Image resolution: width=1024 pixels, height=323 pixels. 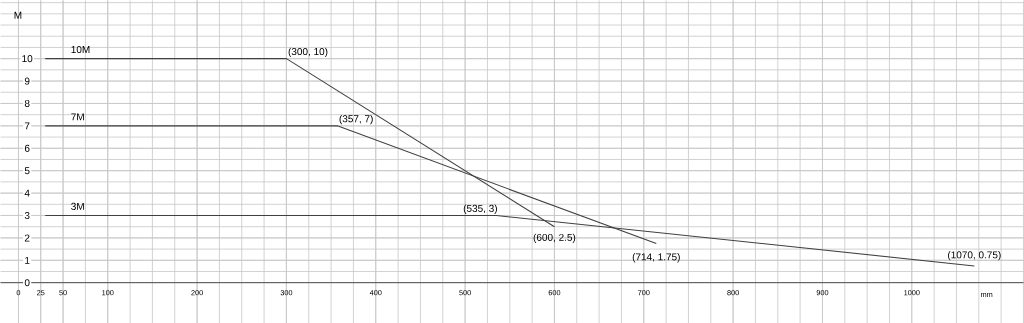 What do you see at coordinates (27, 58) in the screenshot?
I see `y-tick-label: 10` at bounding box center [27, 58].